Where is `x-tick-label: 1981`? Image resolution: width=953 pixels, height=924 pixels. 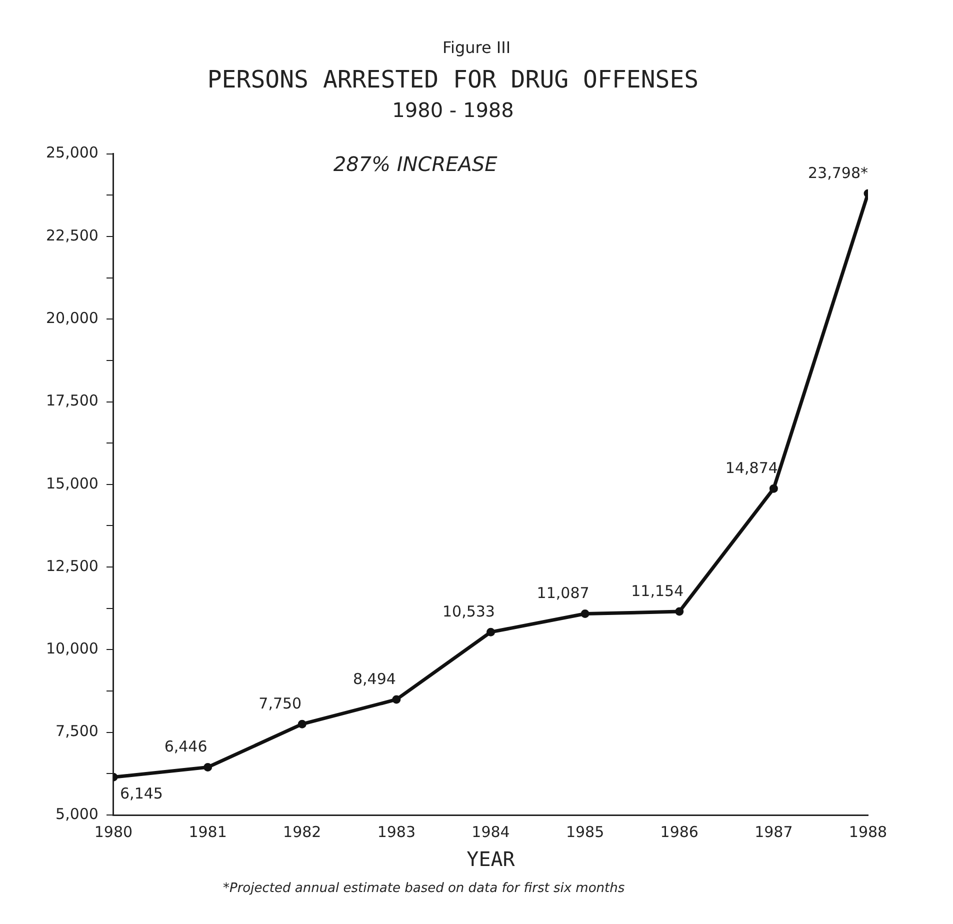
x-tick-label: 1981 is located at coordinates (207, 831).